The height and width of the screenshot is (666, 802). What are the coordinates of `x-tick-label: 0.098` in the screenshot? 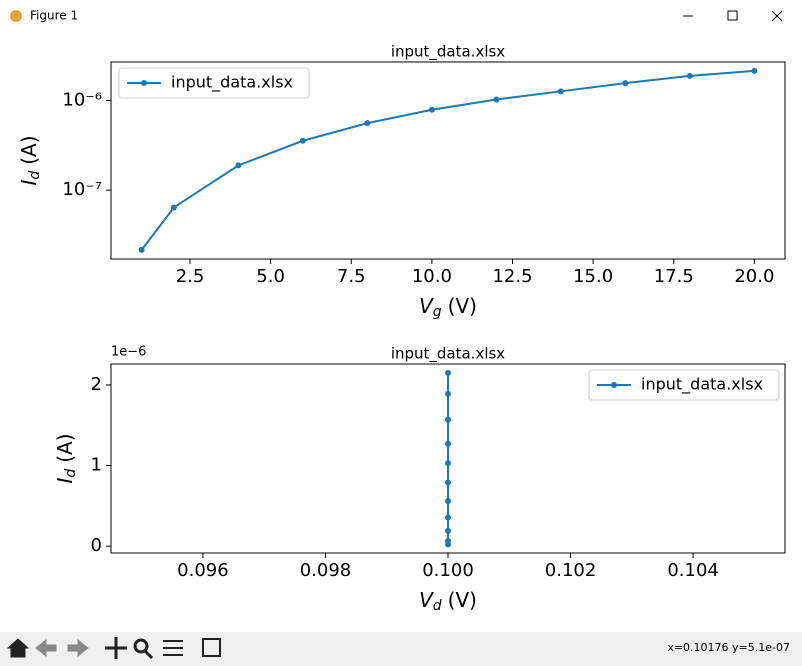 It's located at (326, 570).